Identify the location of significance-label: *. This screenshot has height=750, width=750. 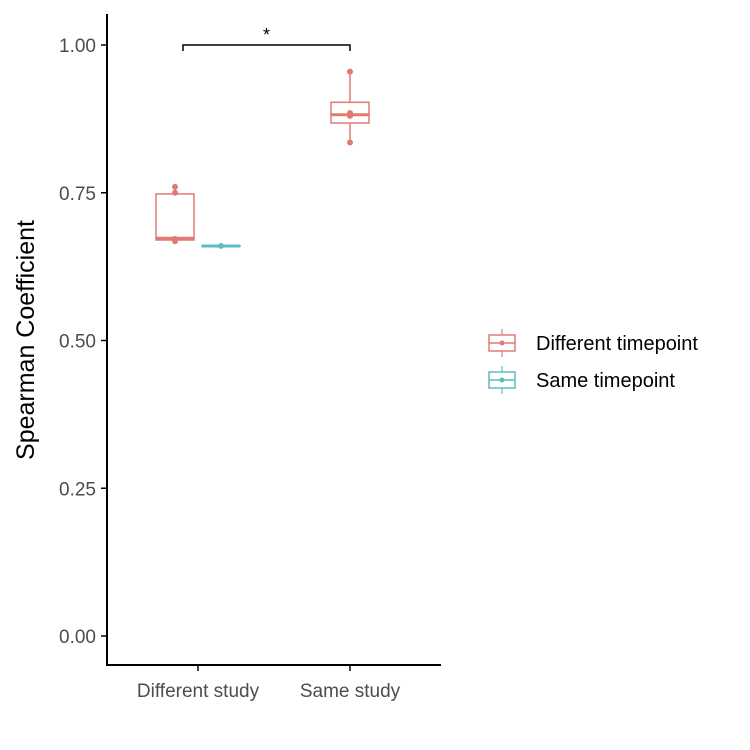
(266, 35).